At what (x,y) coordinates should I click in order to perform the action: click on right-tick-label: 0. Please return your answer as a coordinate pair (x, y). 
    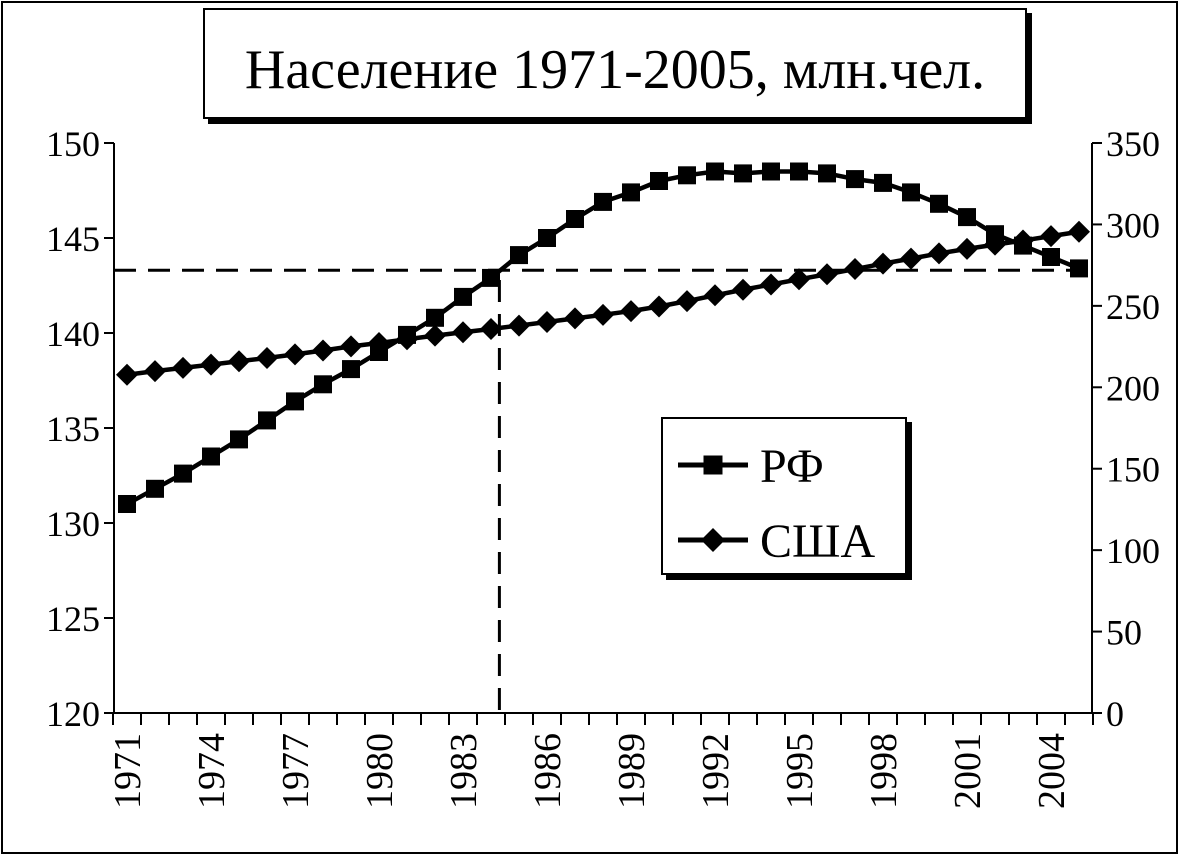
    Looking at the image, I should click on (1115, 714).